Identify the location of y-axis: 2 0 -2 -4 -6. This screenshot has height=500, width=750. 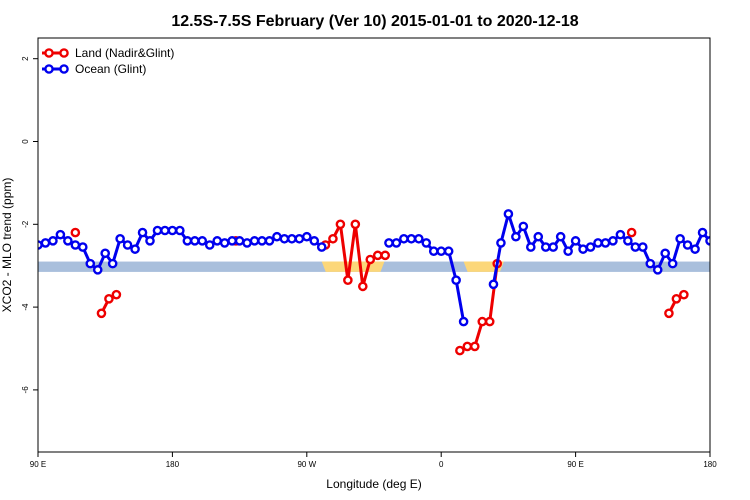
(29, 225).